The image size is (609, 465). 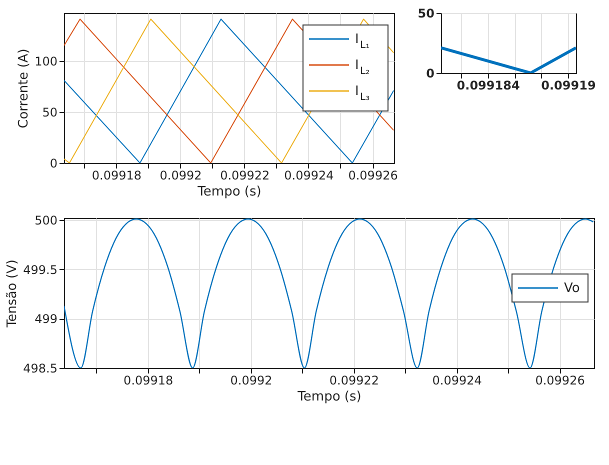 I want to click on y-tick-label: 100, so click(x=46, y=61).